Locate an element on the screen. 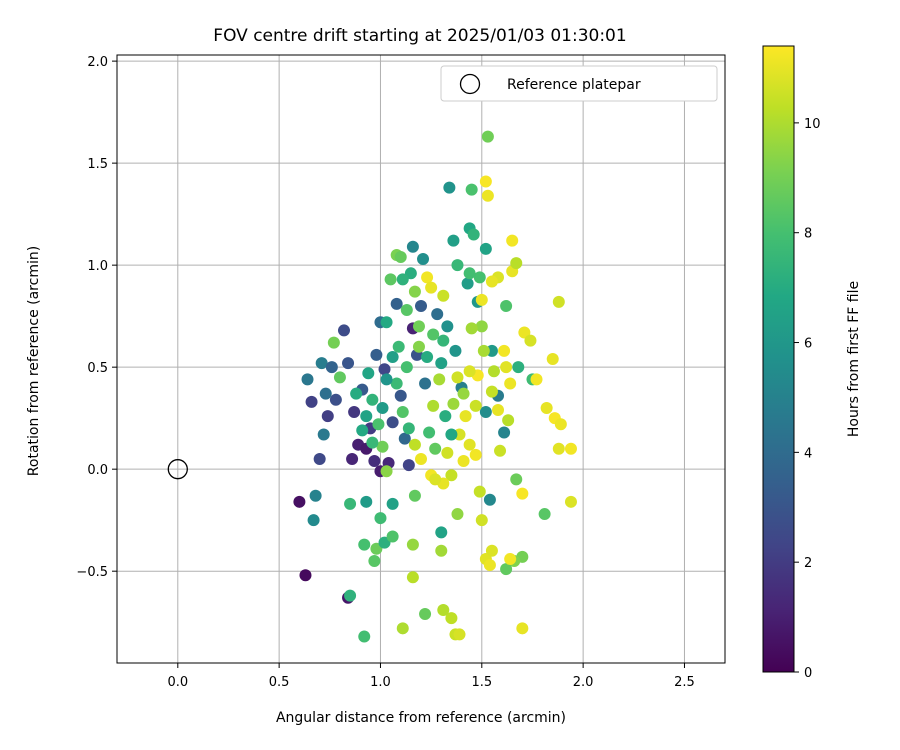 The width and height of the screenshot is (900, 750). x-axis-label: Angular distance from reference (arcmin) is located at coordinates (421, 718).